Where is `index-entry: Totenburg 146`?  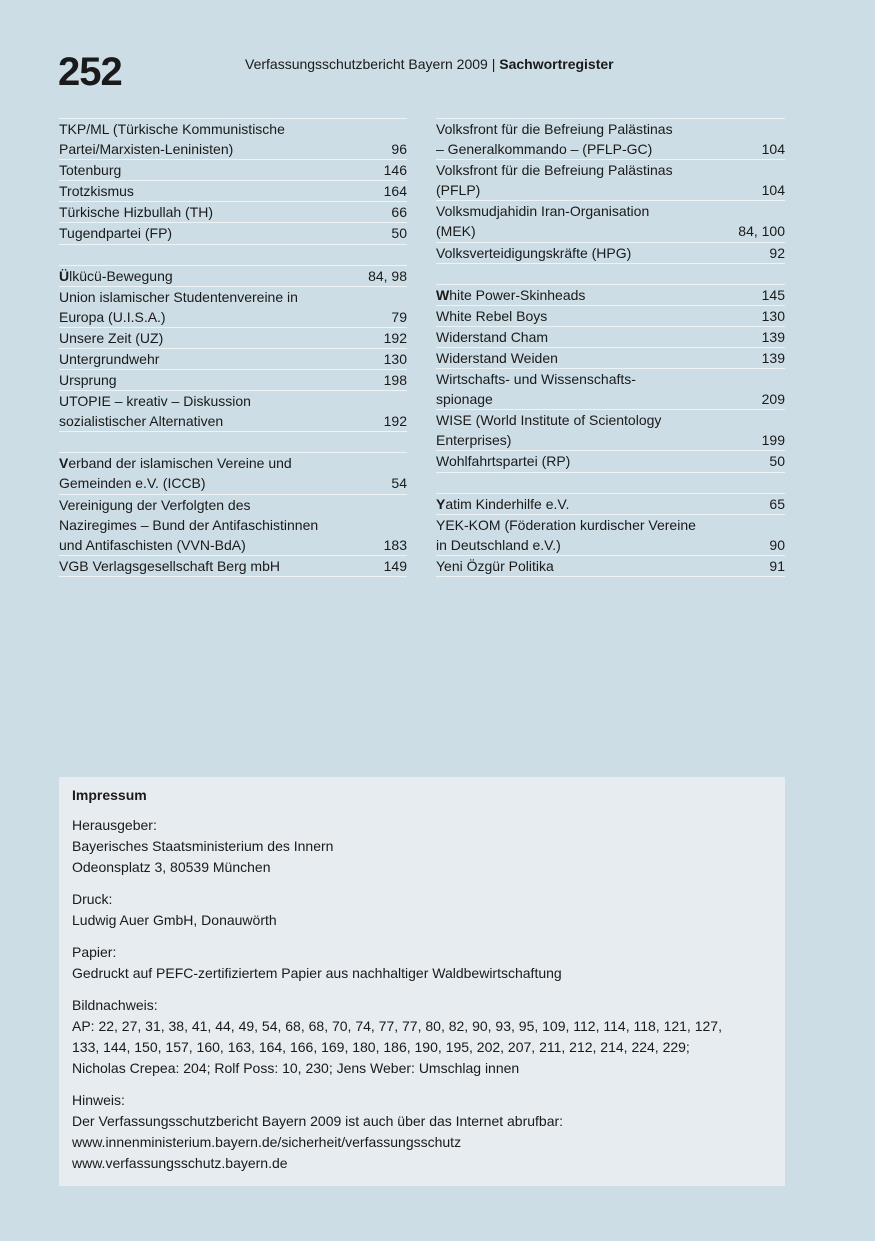 index-entry: Totenburg 146 is located at coordinates (233, 171).